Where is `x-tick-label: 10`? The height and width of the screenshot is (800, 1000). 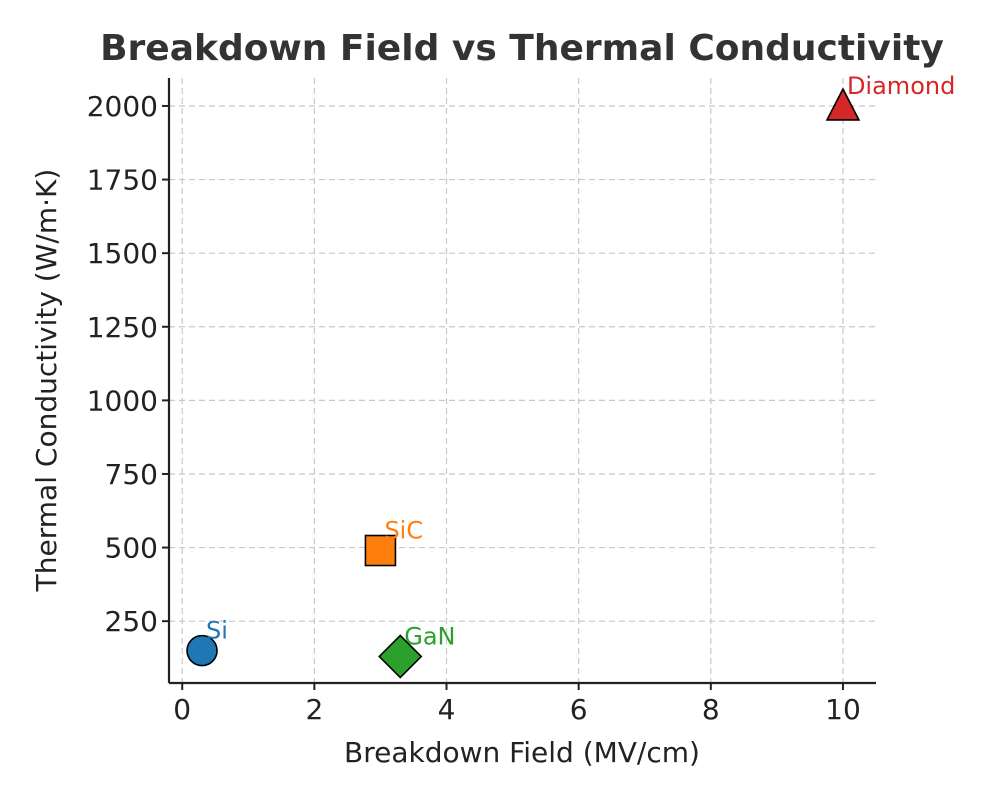
x-tick-label: 10 is located at coordinates (843, 709).